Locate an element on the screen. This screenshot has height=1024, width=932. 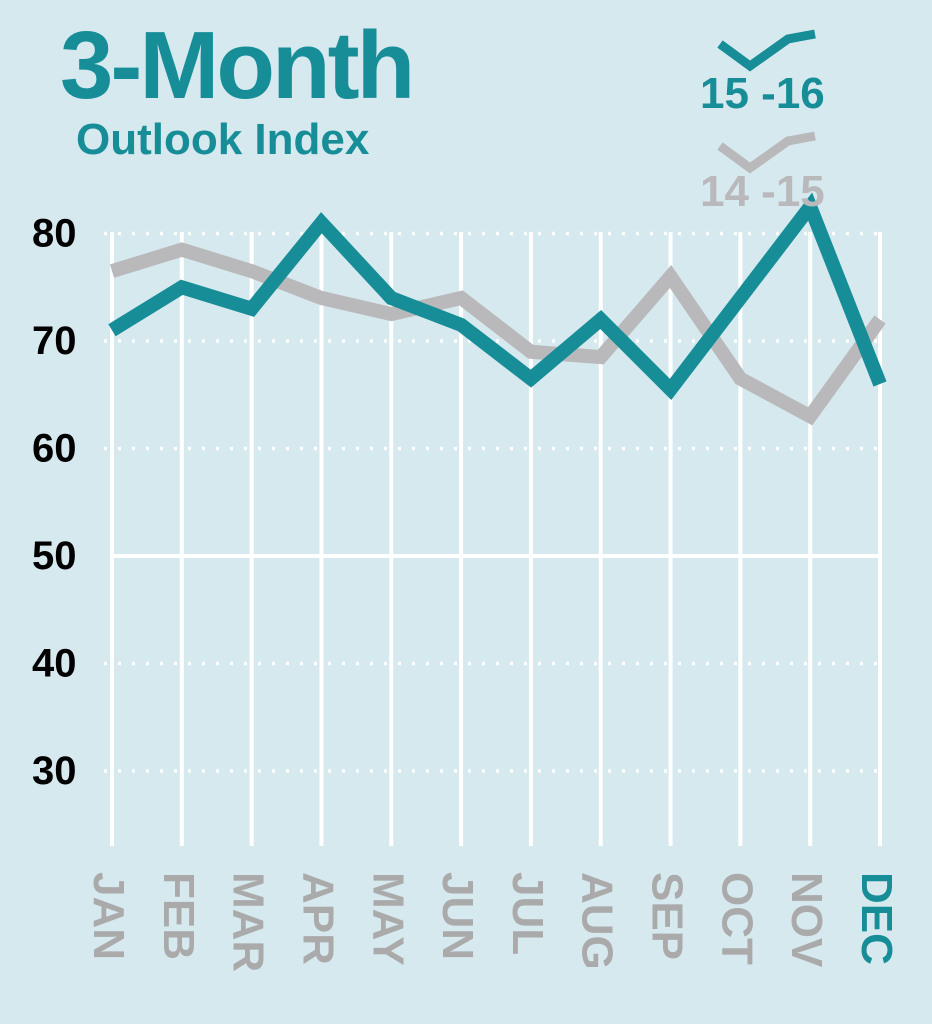
y-tick-label: 30 is located at coordinates (54, 771).